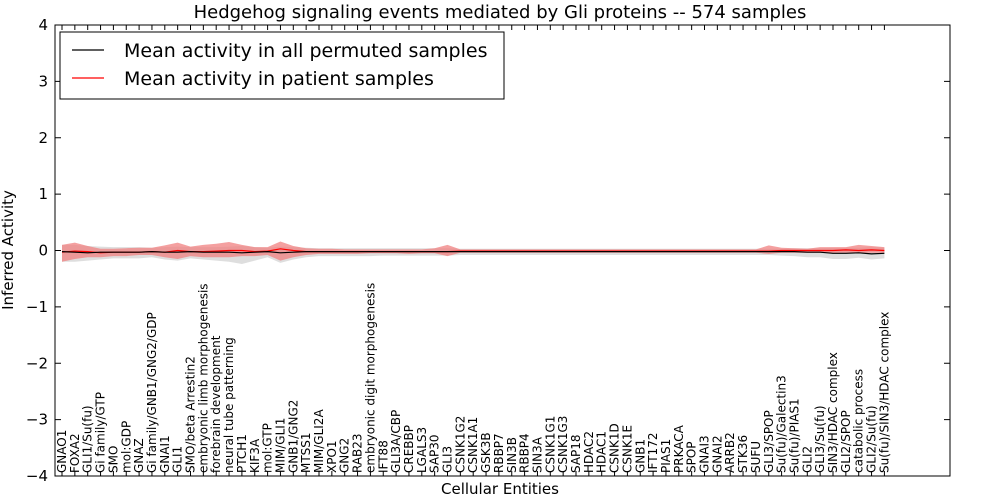 The image size is (1000, 500). What do you see at coordinates (730, 452) in the screenshot?
I see `x-tick-label: ARRB2` at bounding box center [730, 452].